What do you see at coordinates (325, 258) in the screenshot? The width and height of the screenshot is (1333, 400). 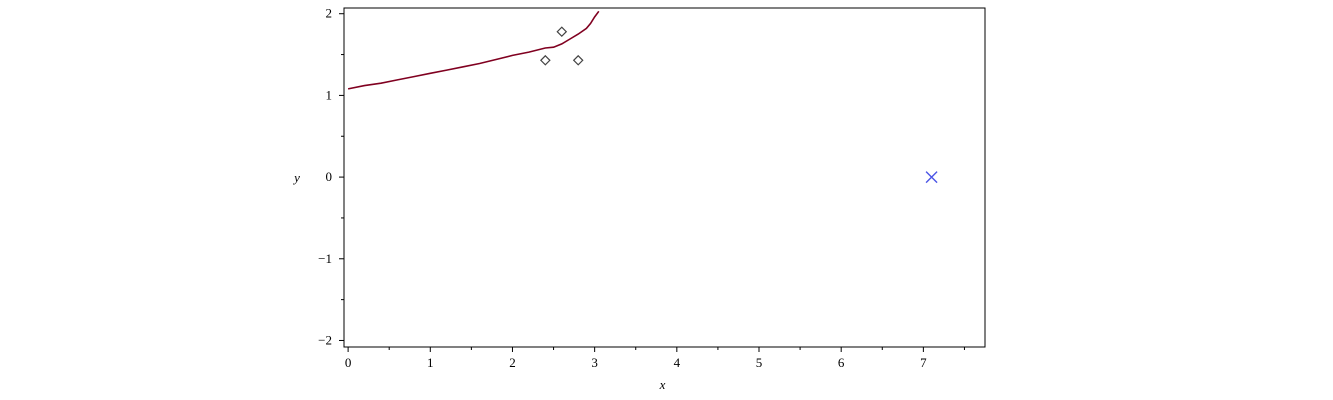 I see `y-tick-label: −1` at bounding box center [325, 258].